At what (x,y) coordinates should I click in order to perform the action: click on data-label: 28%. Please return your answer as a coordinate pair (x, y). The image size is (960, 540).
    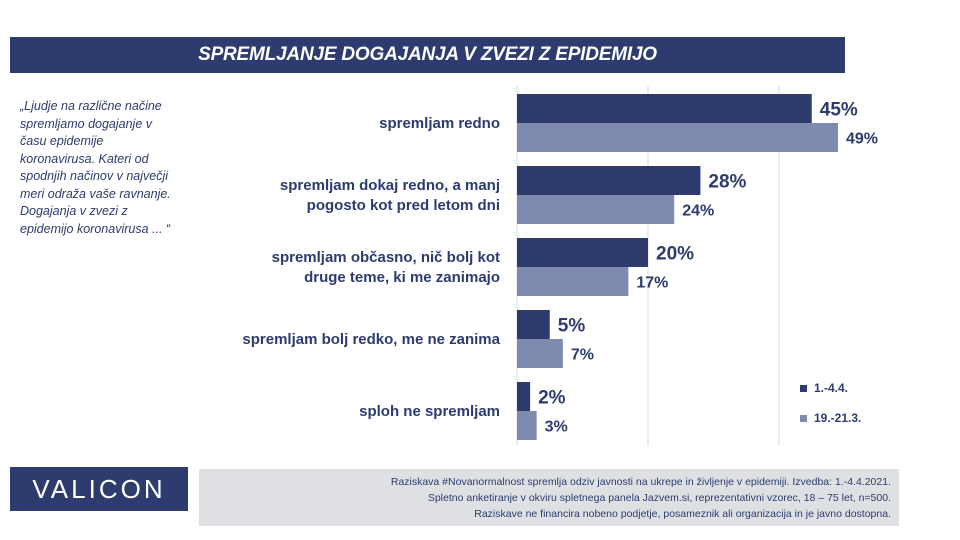
    Looking at the image, I should click on (727, 182).